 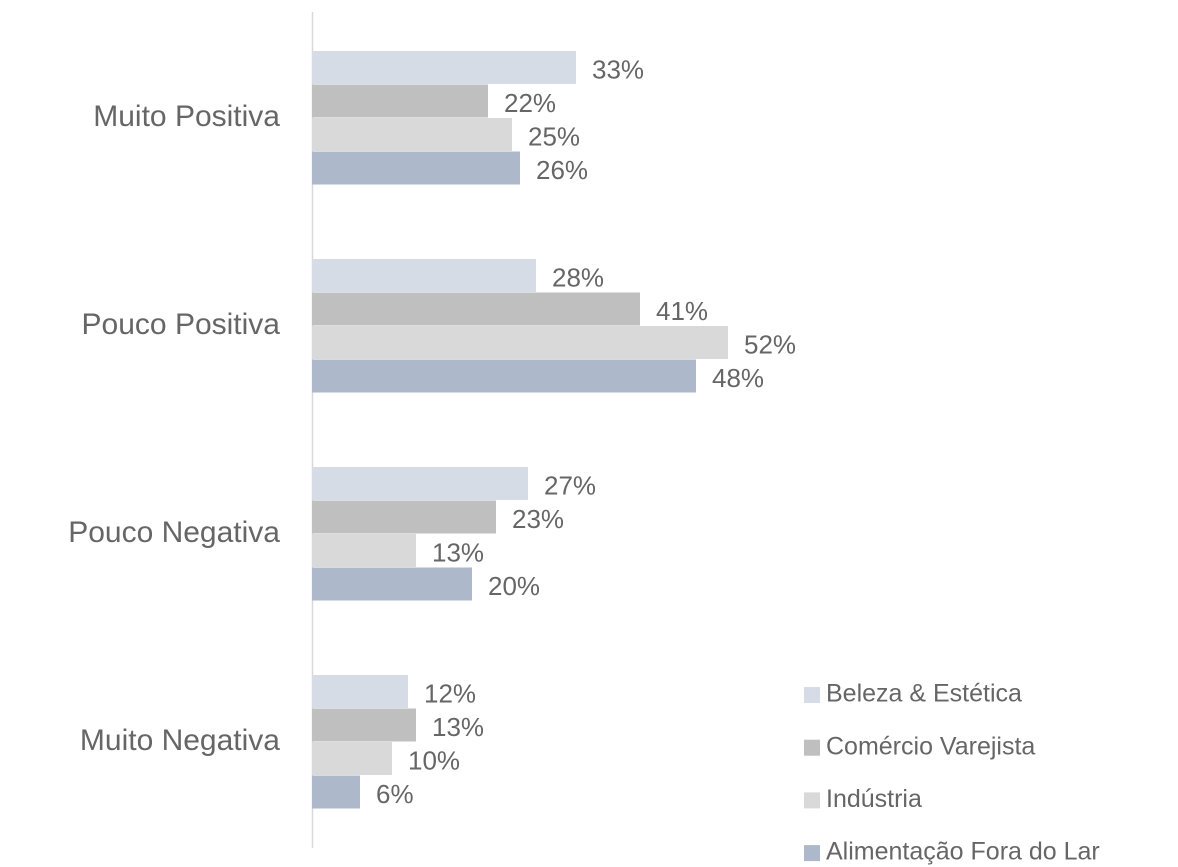 I want to click on value-label: 27%, so click(x=570, y=486).